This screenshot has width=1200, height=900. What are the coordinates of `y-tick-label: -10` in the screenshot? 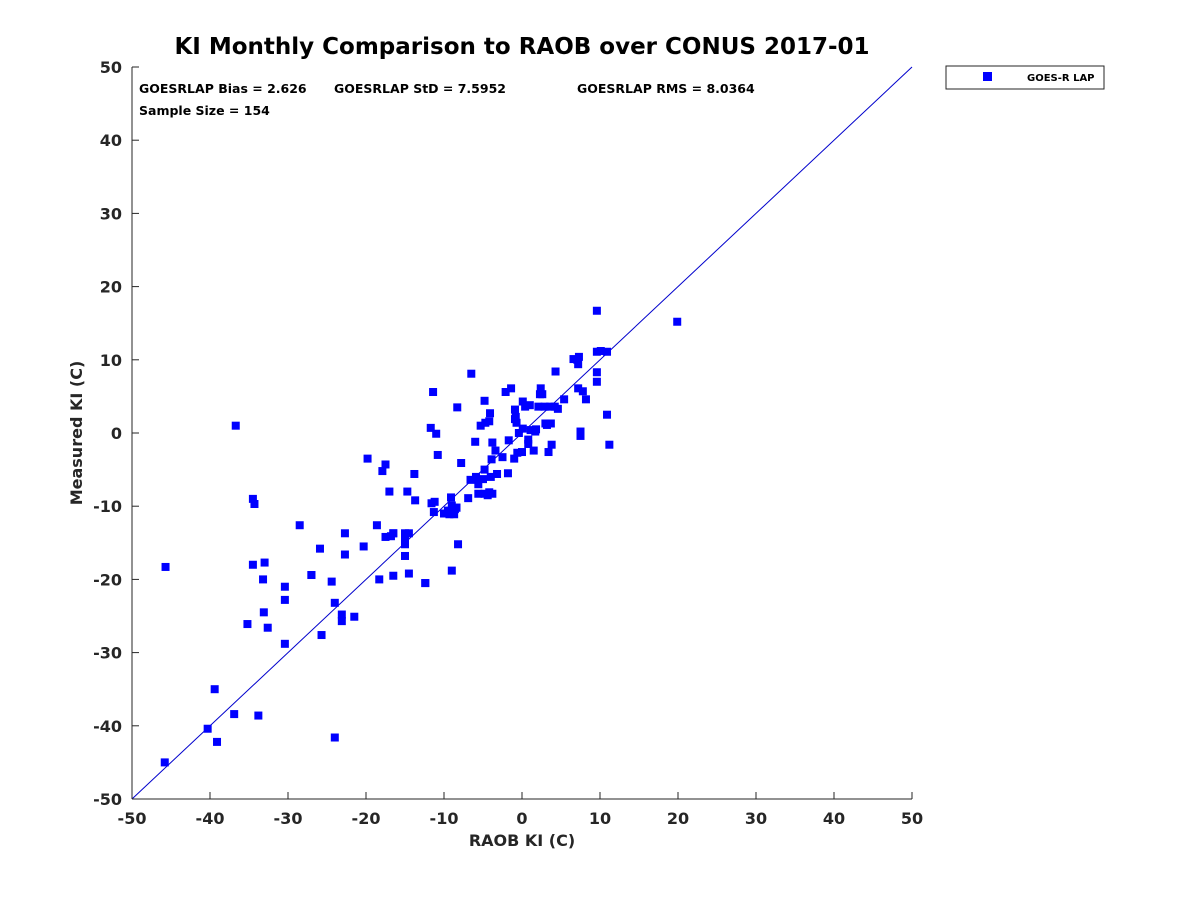 It's located at (107, 506).